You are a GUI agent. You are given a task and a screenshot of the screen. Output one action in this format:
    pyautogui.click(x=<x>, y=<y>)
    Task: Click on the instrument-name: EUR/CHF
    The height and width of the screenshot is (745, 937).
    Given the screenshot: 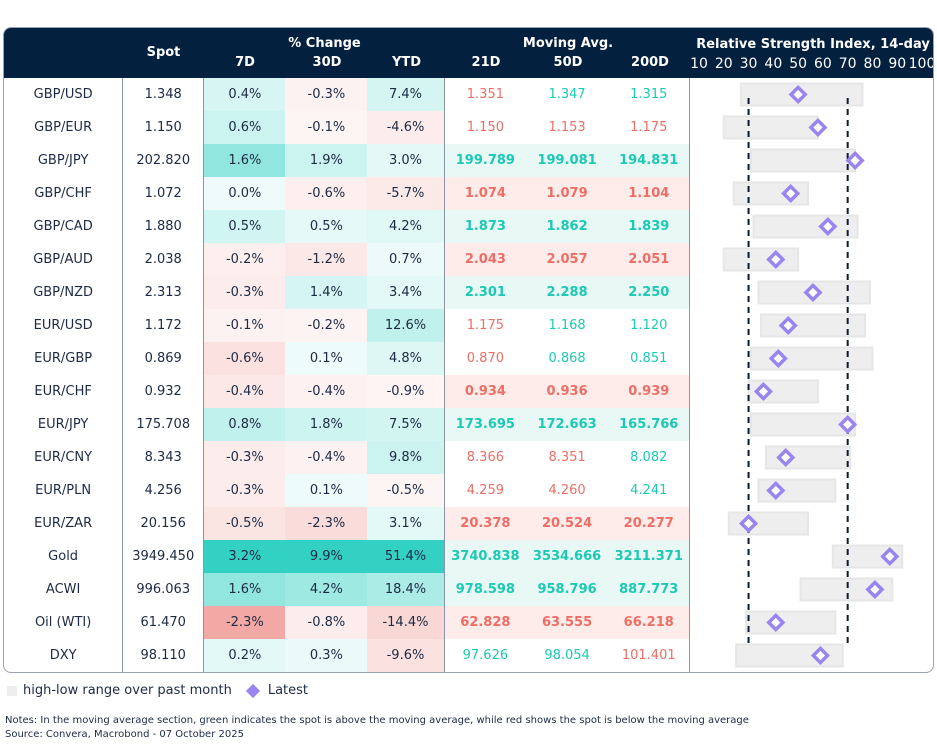 What is the action you would take?
    pyautogui.click(x=64, y=391)
    